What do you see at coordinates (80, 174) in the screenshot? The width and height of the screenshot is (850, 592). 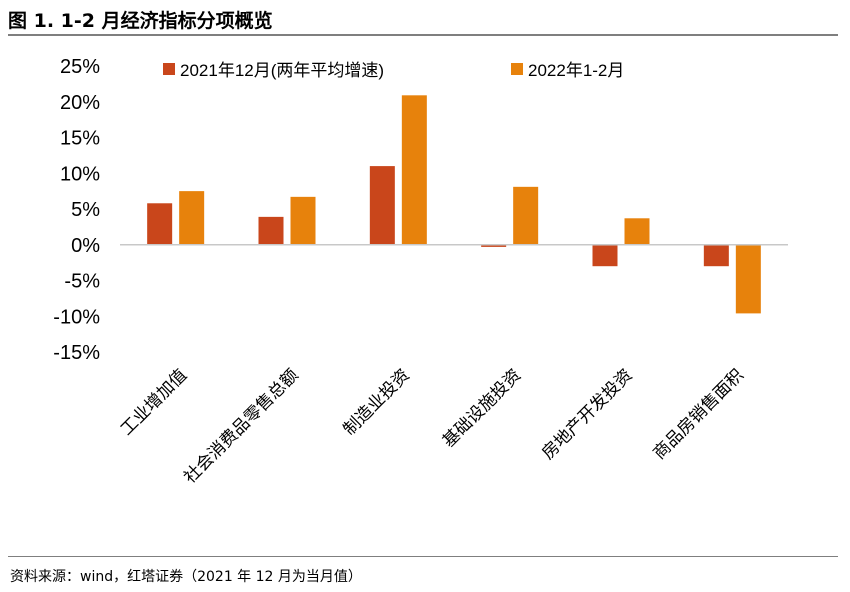 I see `y-tick-label: 10%` at bounding box center [80, 174].